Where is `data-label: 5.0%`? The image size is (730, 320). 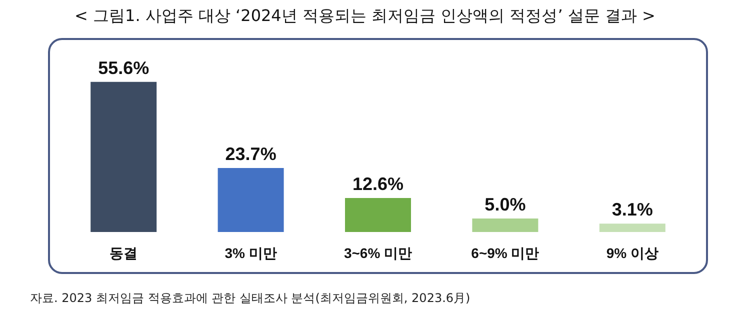 data-label: 5.0% is located at coordinates (505, 204).